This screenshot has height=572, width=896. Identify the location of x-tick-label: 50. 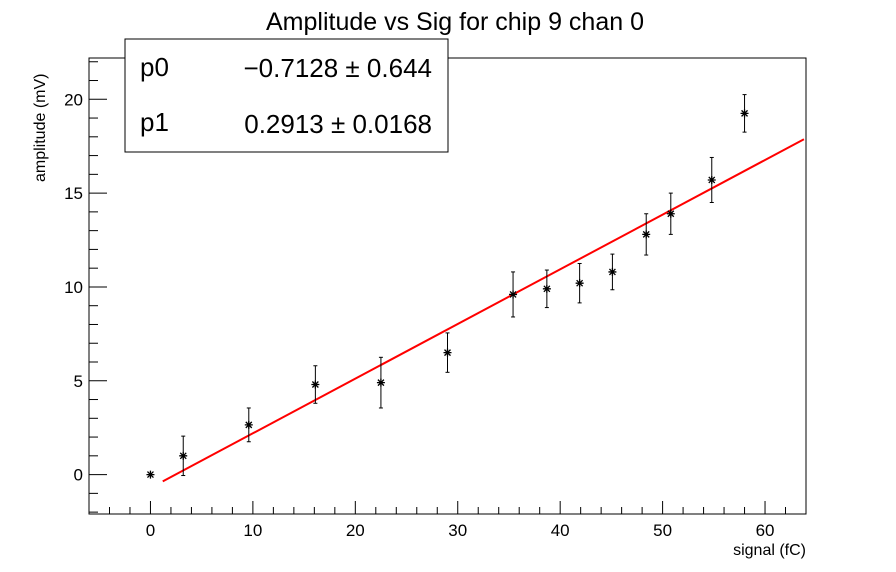
(662, 530).